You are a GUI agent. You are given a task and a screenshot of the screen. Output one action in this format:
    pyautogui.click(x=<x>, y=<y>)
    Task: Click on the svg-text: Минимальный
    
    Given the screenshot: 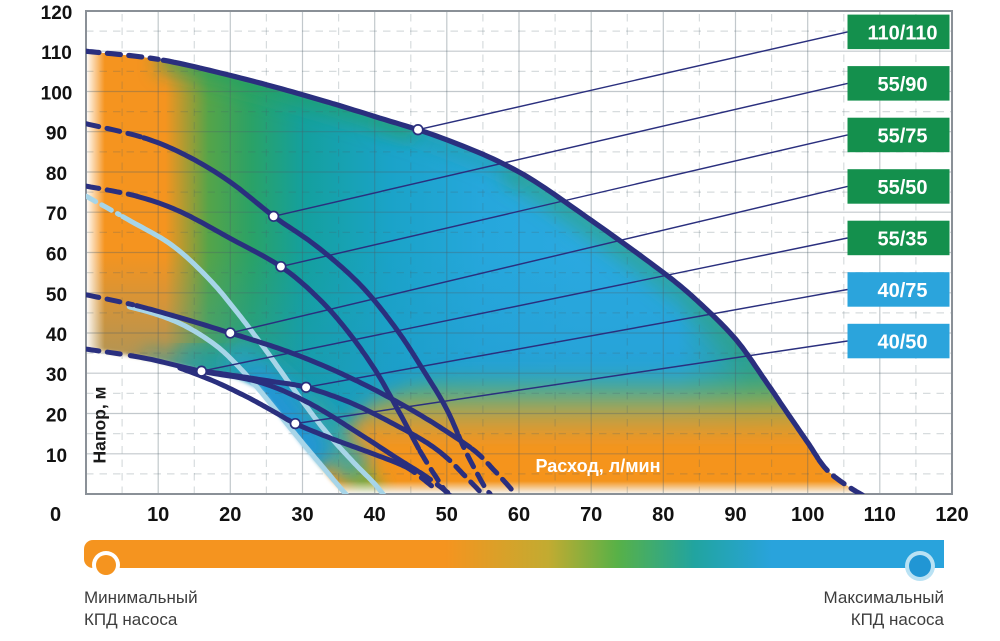 What is the action you would take?
    pyautogui.click(x=141, y=597)
    